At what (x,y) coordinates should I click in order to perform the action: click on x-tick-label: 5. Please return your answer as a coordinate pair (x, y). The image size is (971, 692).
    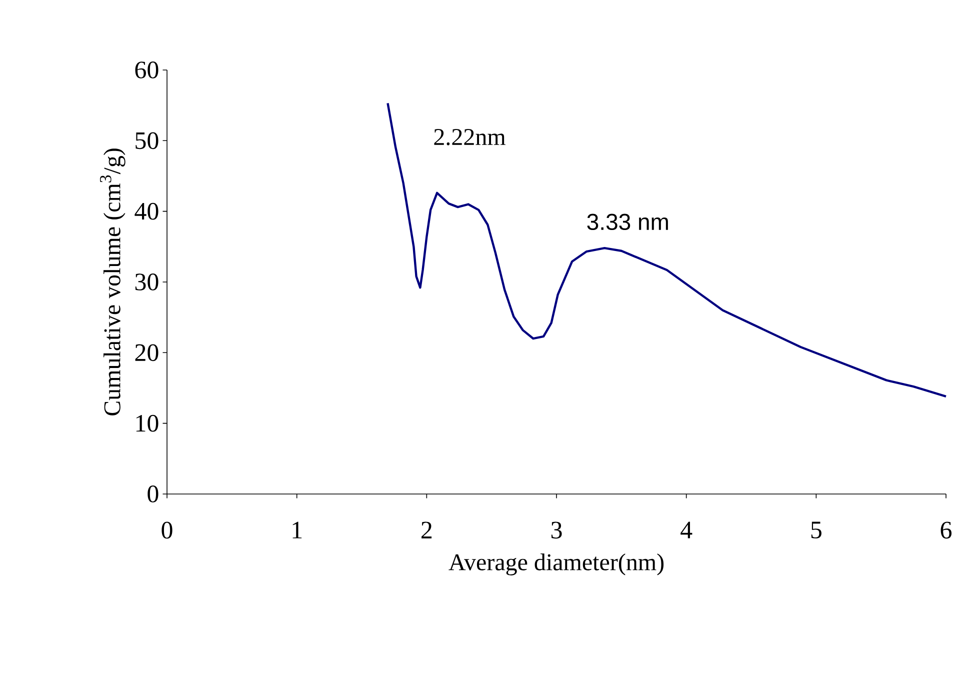
    Looking at the image, I should click on (816, 530).